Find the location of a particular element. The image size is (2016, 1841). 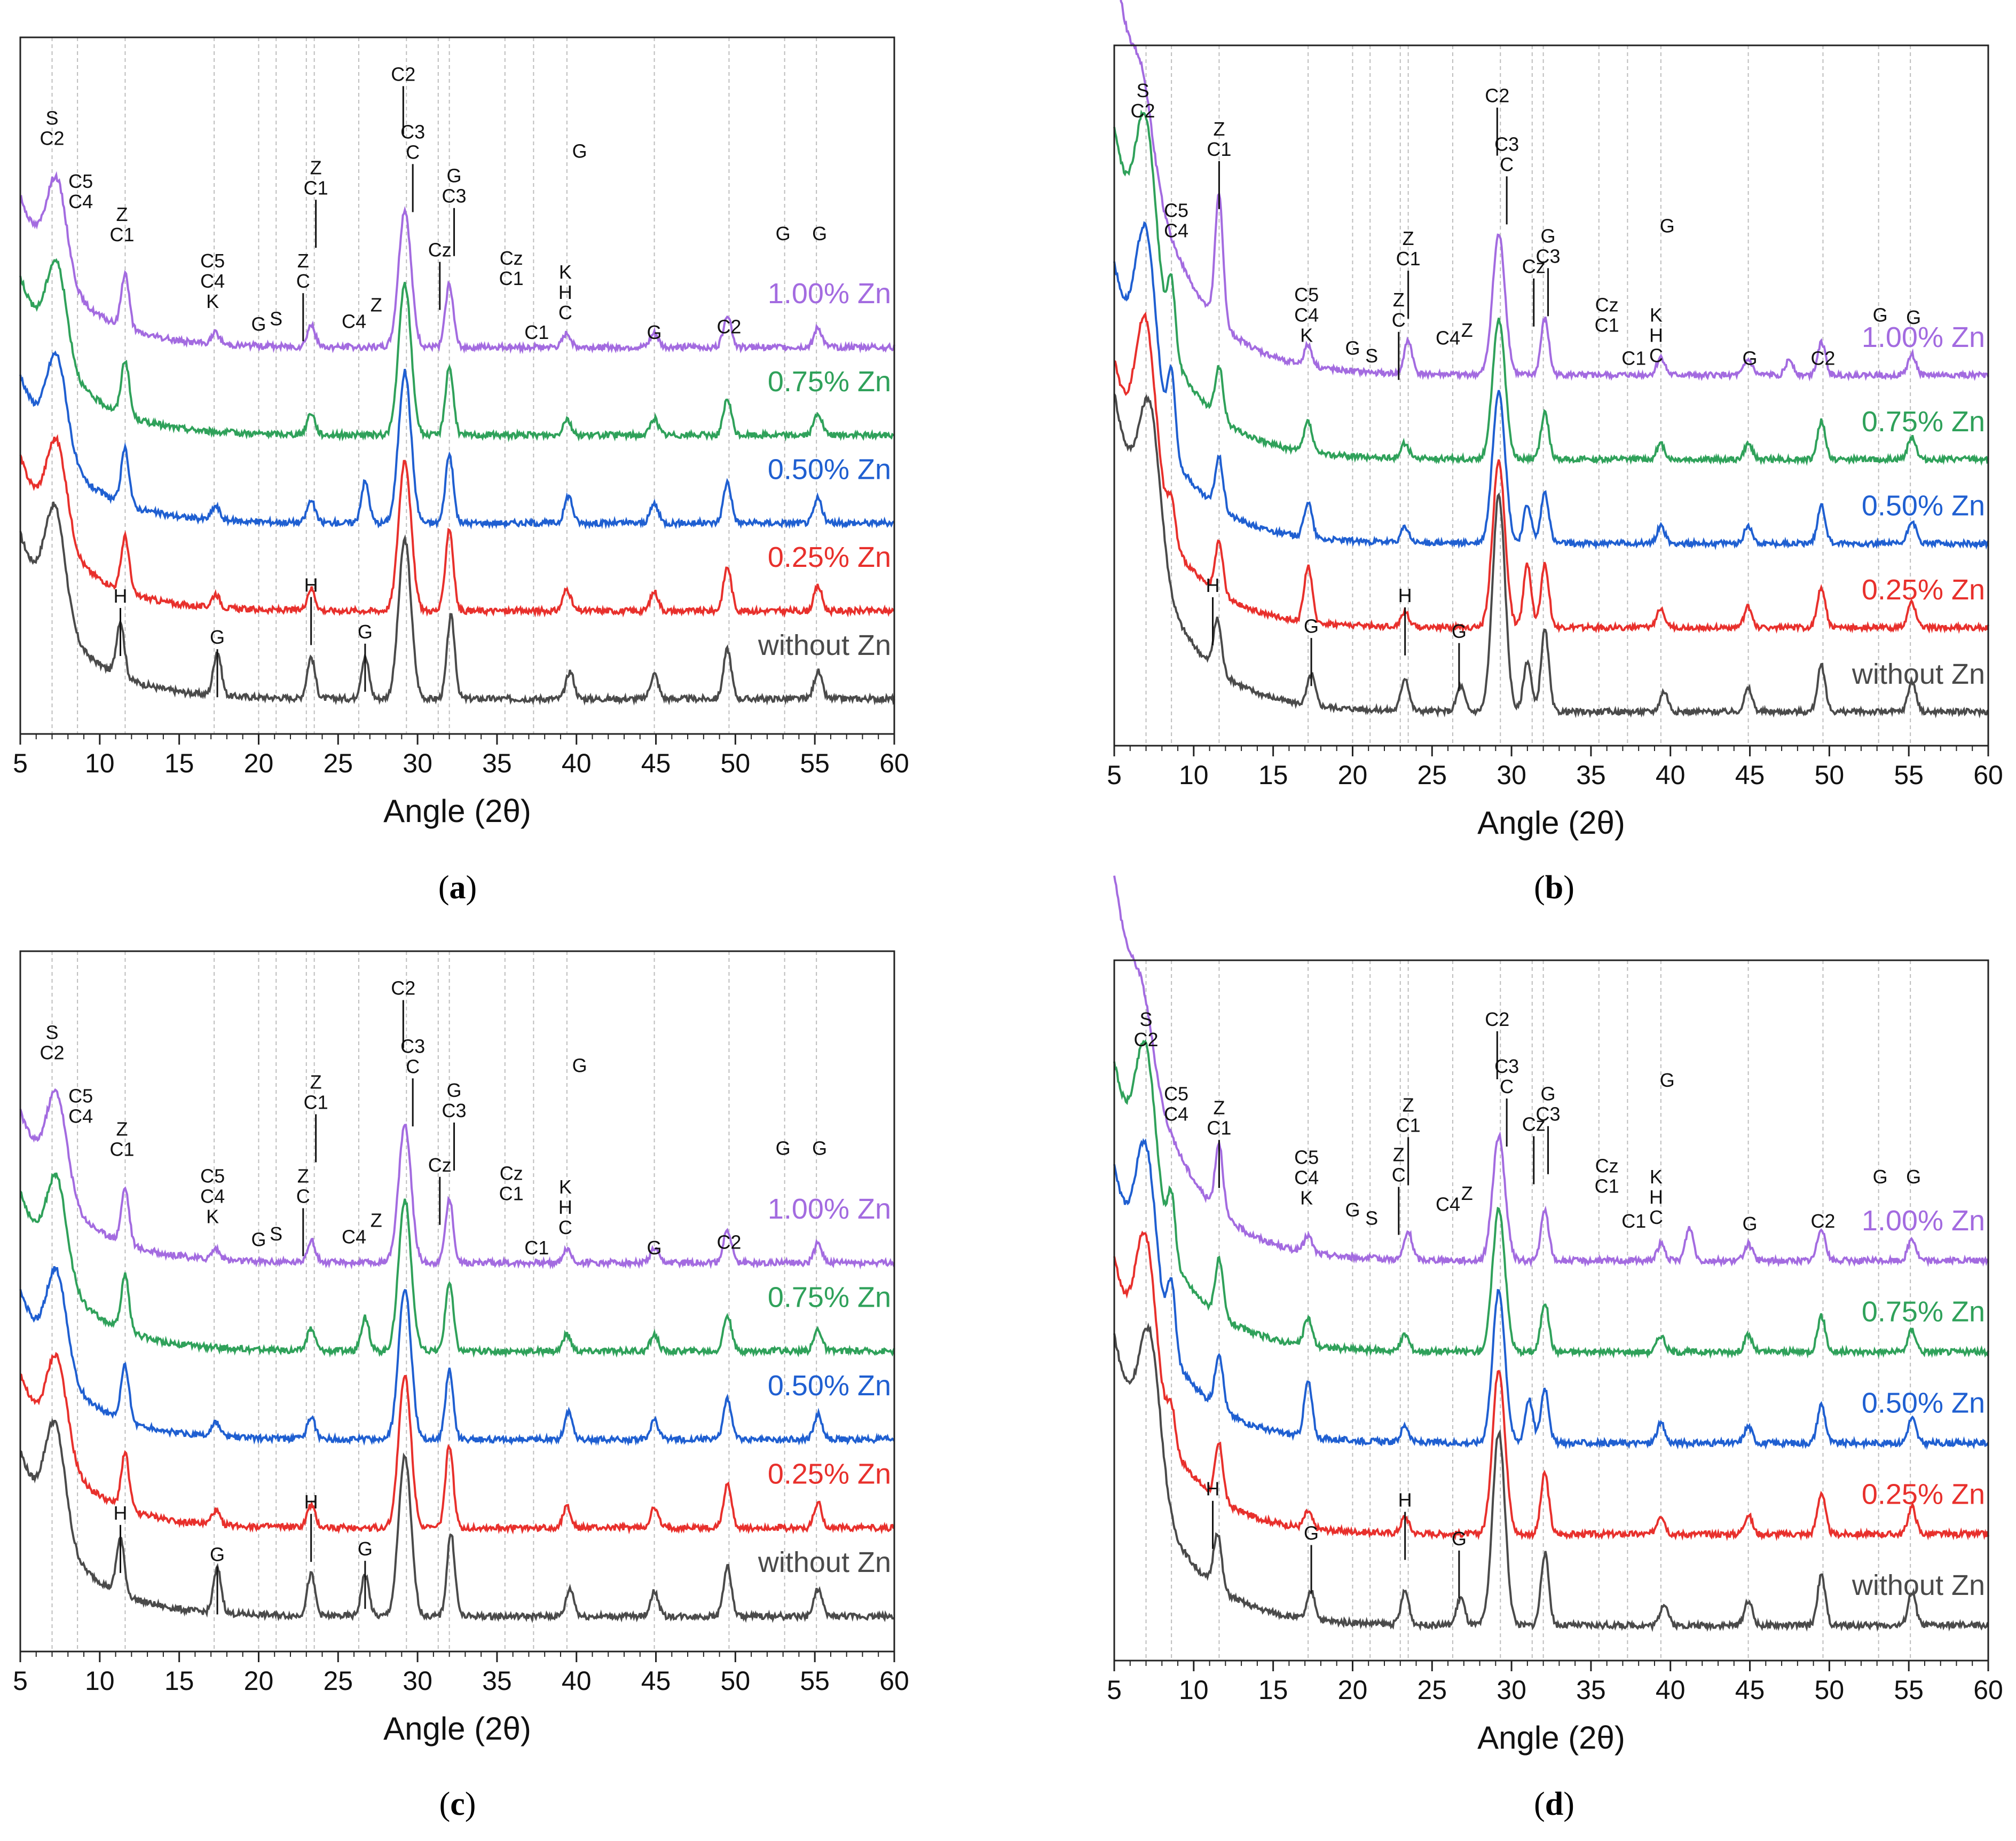

series-line-1-00-zn is located at coordinates (457, 1179).